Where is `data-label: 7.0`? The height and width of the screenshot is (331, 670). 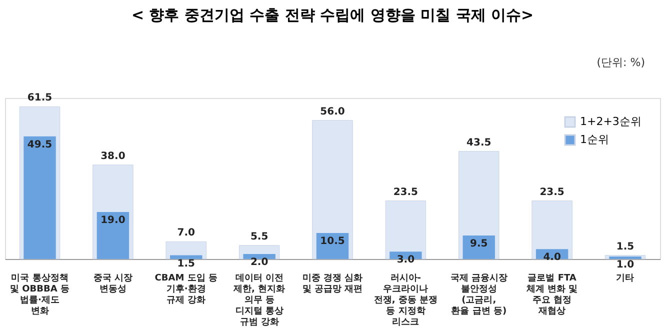 data-label: 7.0 is located at coordinates (186, 233).